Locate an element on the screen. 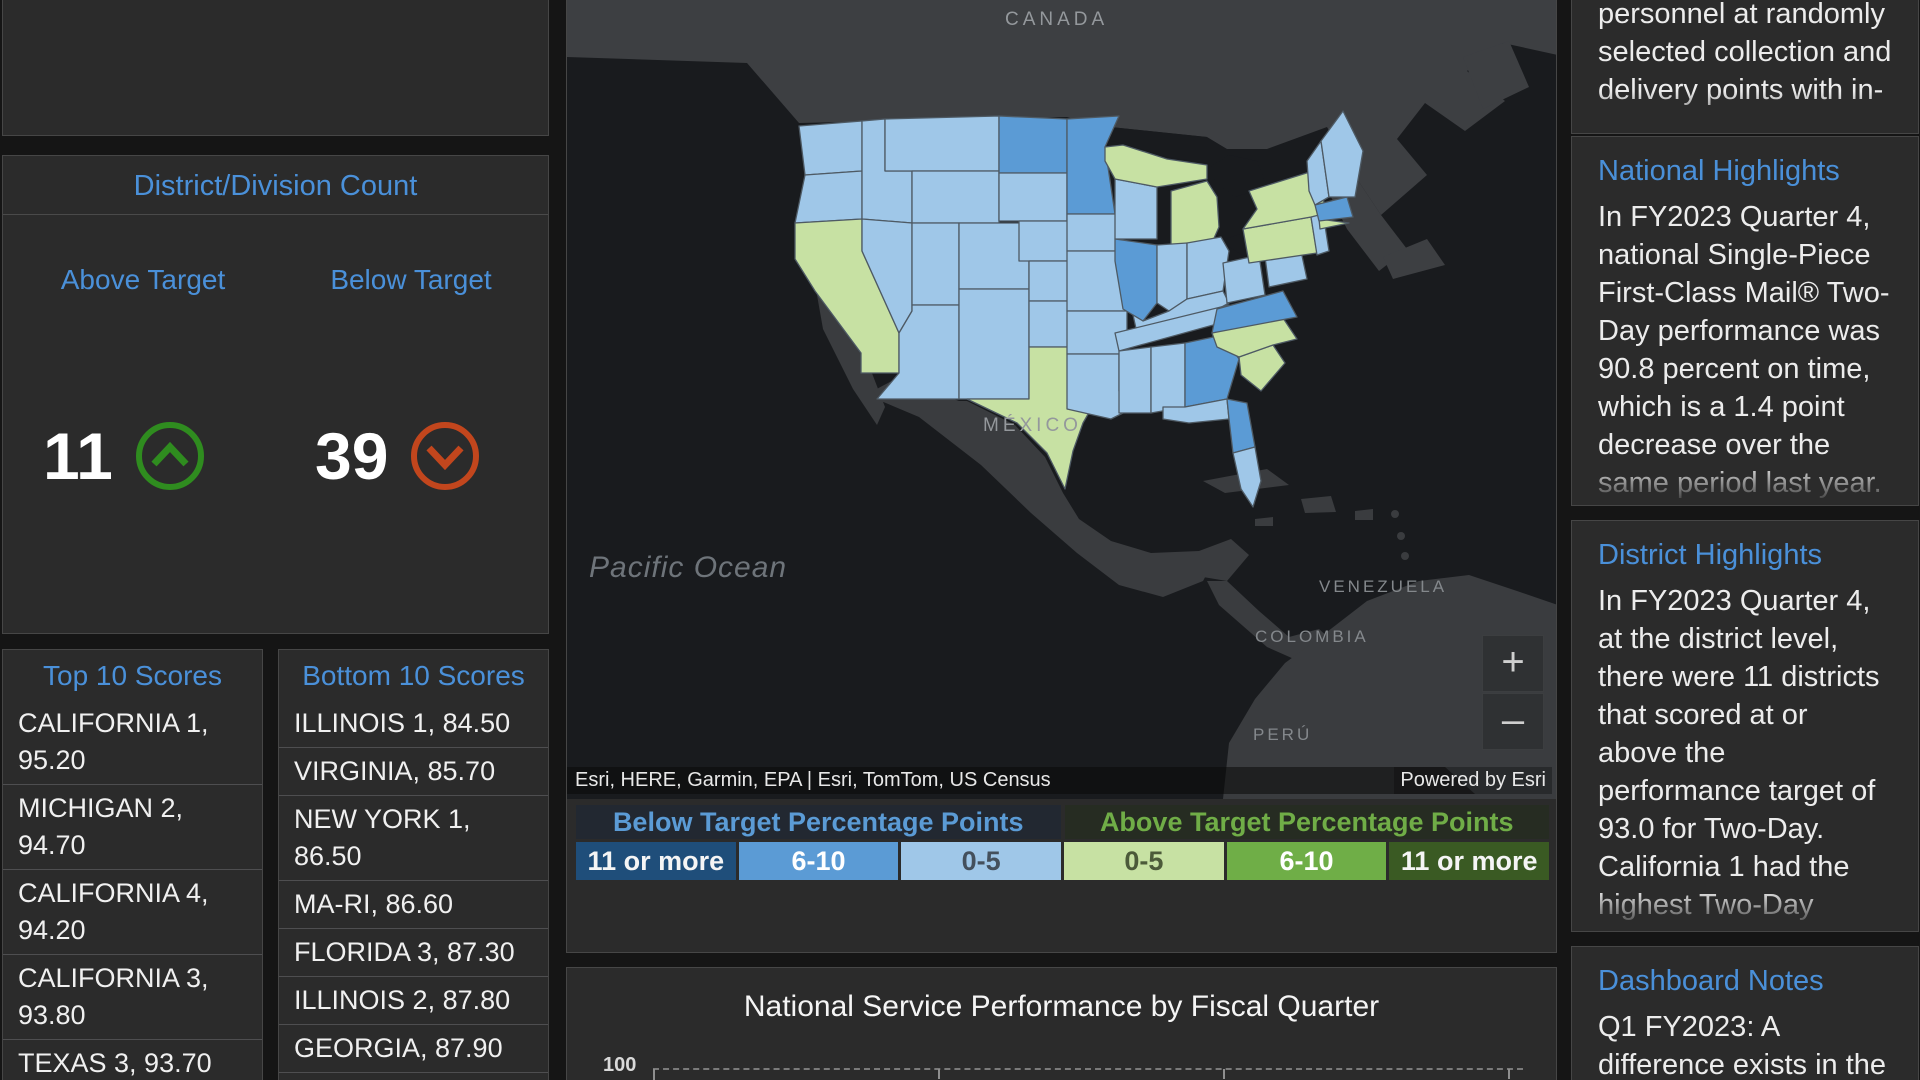 Image resolution: width=1920 pixels, height=1080 pixels. state-mn is located at coordinates (1093, 165).